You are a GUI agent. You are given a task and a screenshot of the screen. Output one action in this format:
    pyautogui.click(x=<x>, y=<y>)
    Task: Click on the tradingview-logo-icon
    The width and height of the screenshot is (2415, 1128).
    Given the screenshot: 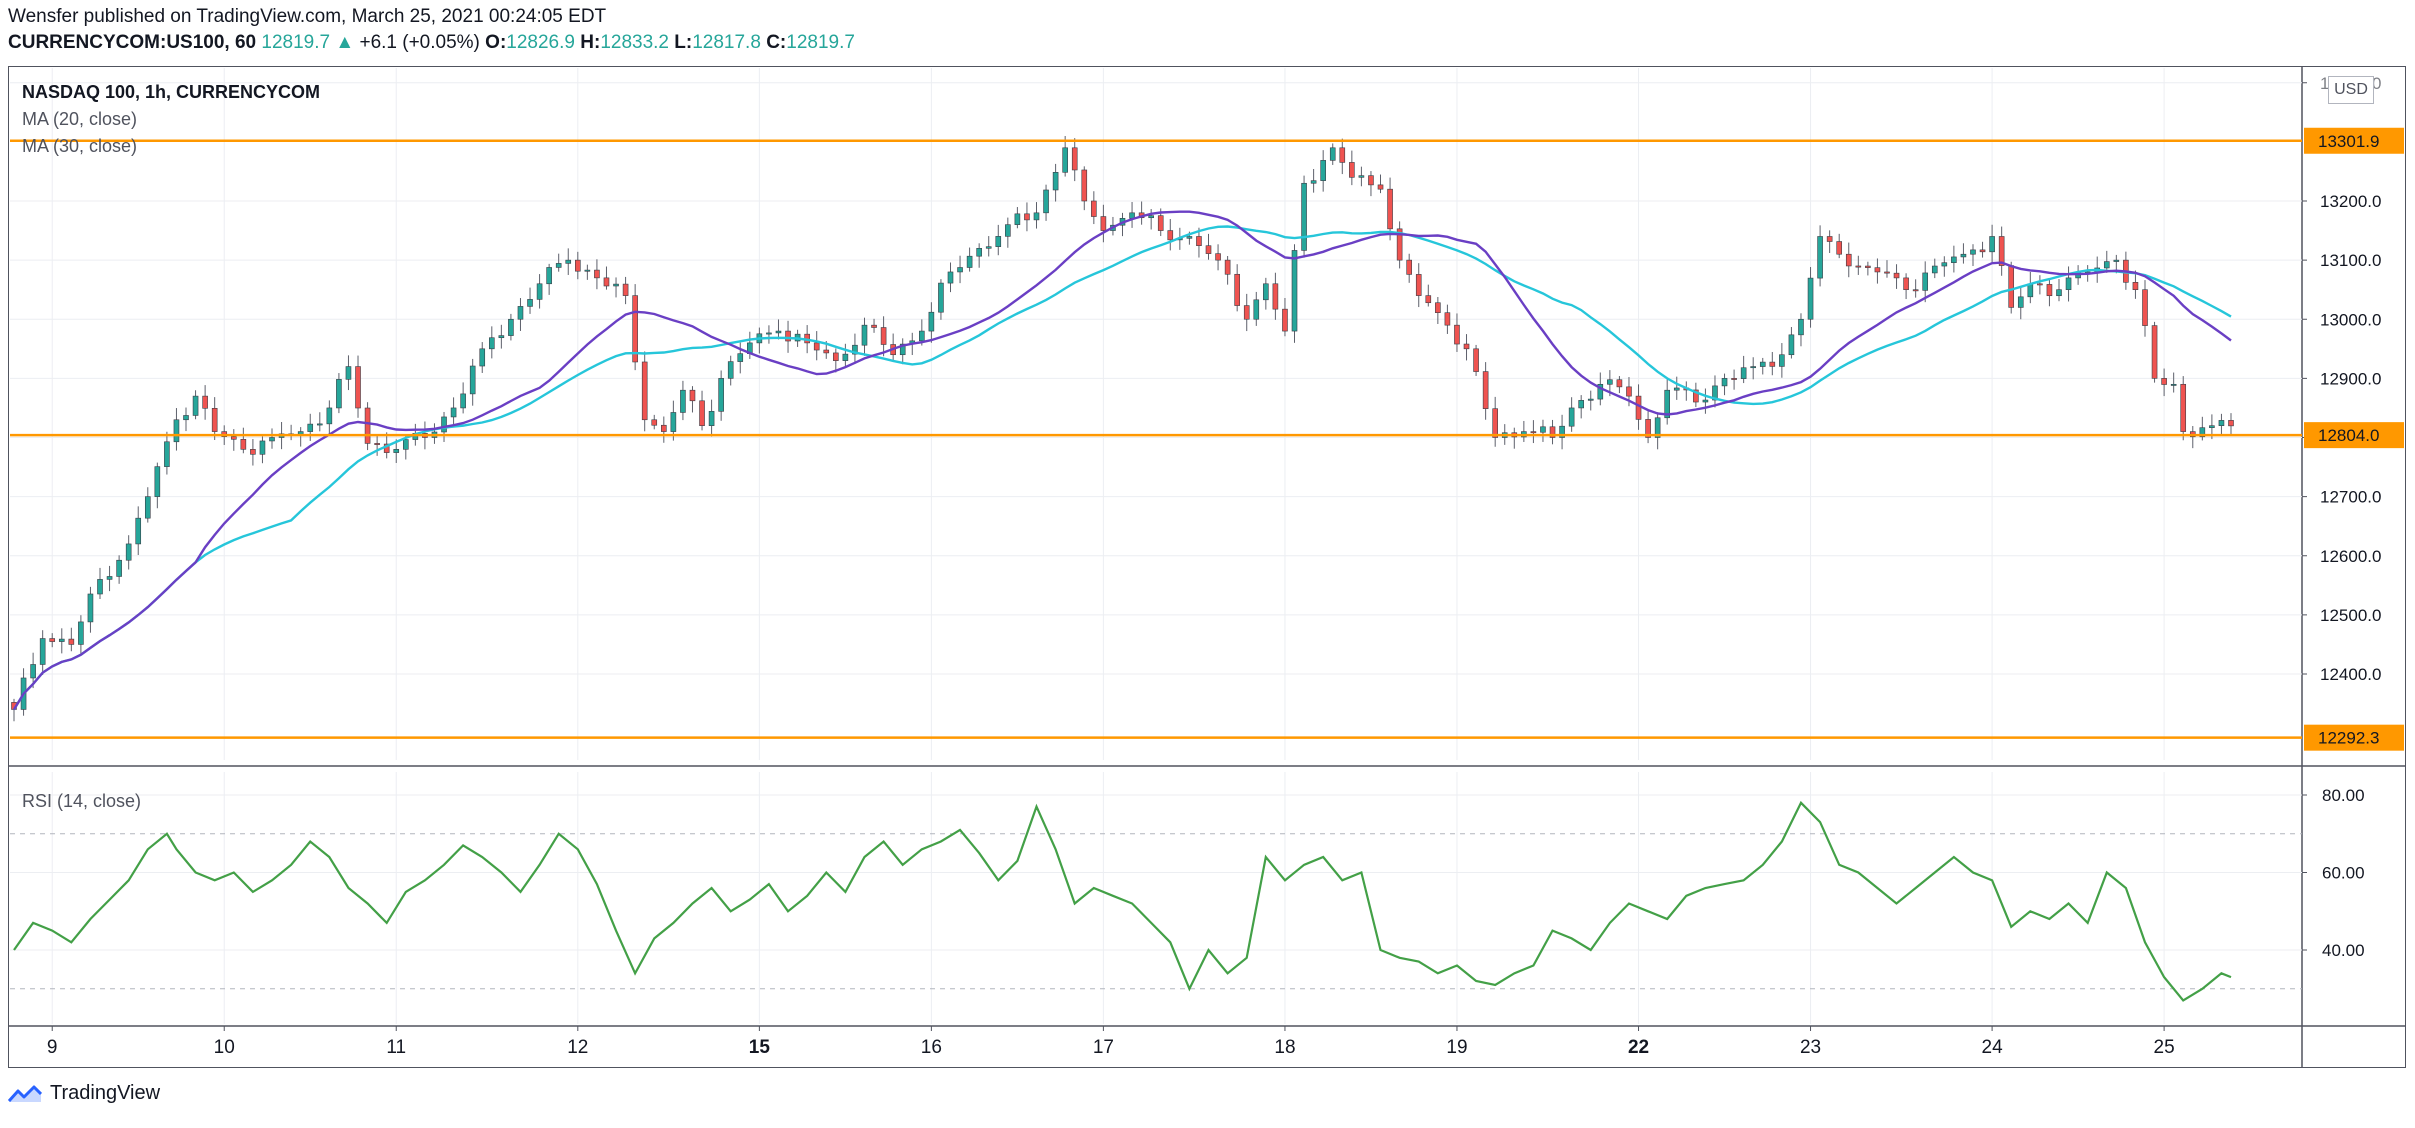 What is the action you would take?
    pyautogui.click(x=25, y=1093)
    